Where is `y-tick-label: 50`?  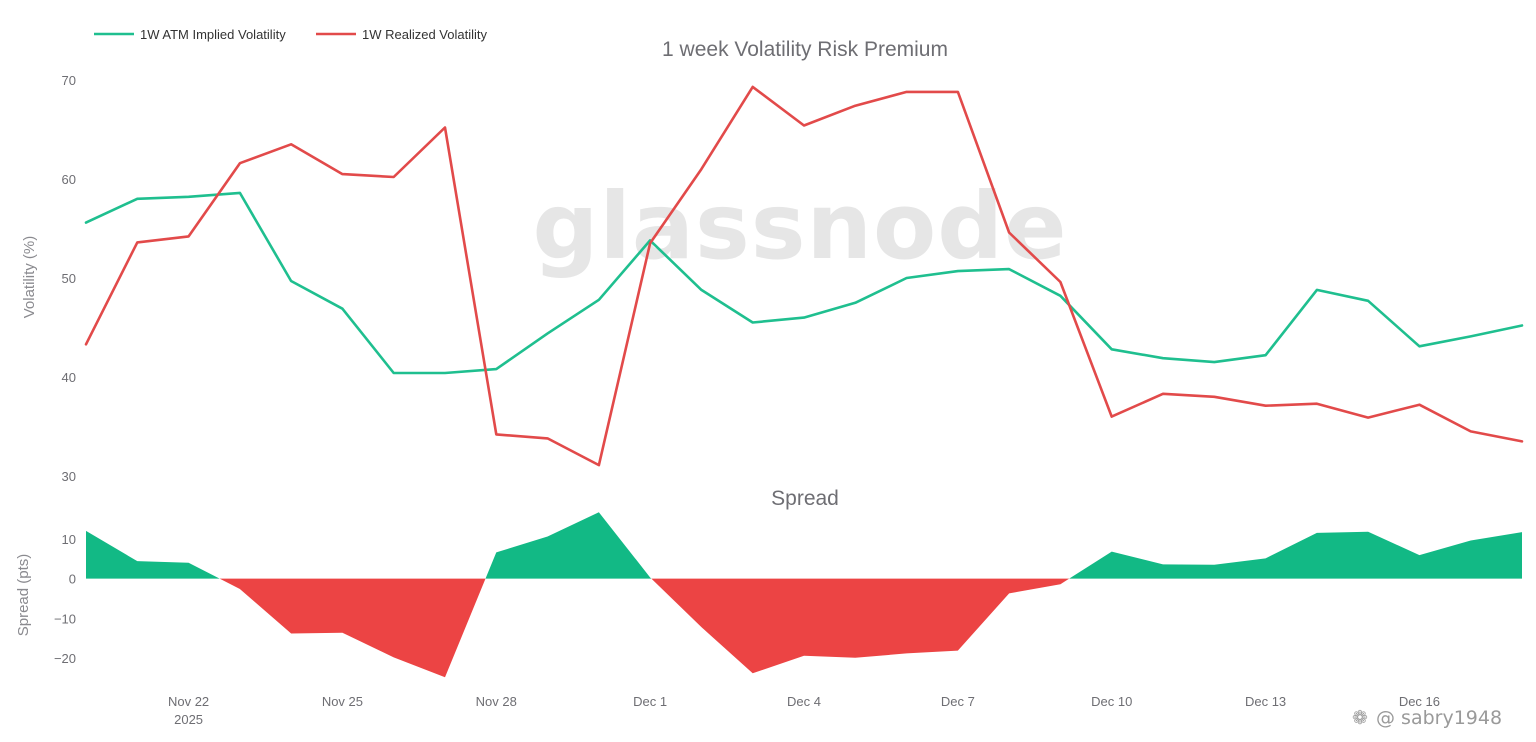
y-tick-label: 50 is located at coordinates (69, 278).